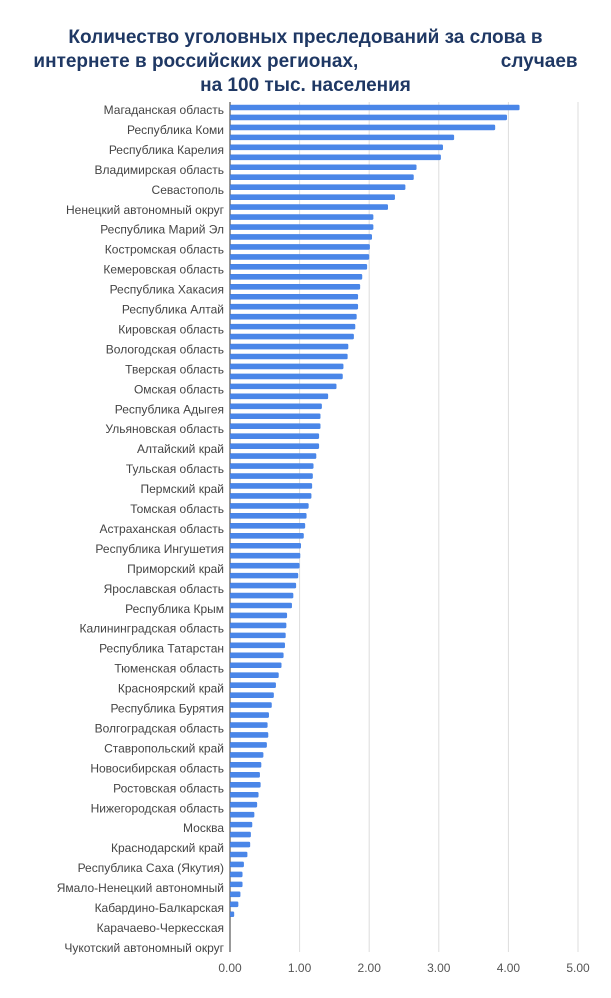 Image resolution: width=611 pixels, height=998 pixels. What do you see at coordinates (151, 868) in the screenshot?
I see `category-label: Республика Саха (Якутия)` at bounding box center [151, 868].